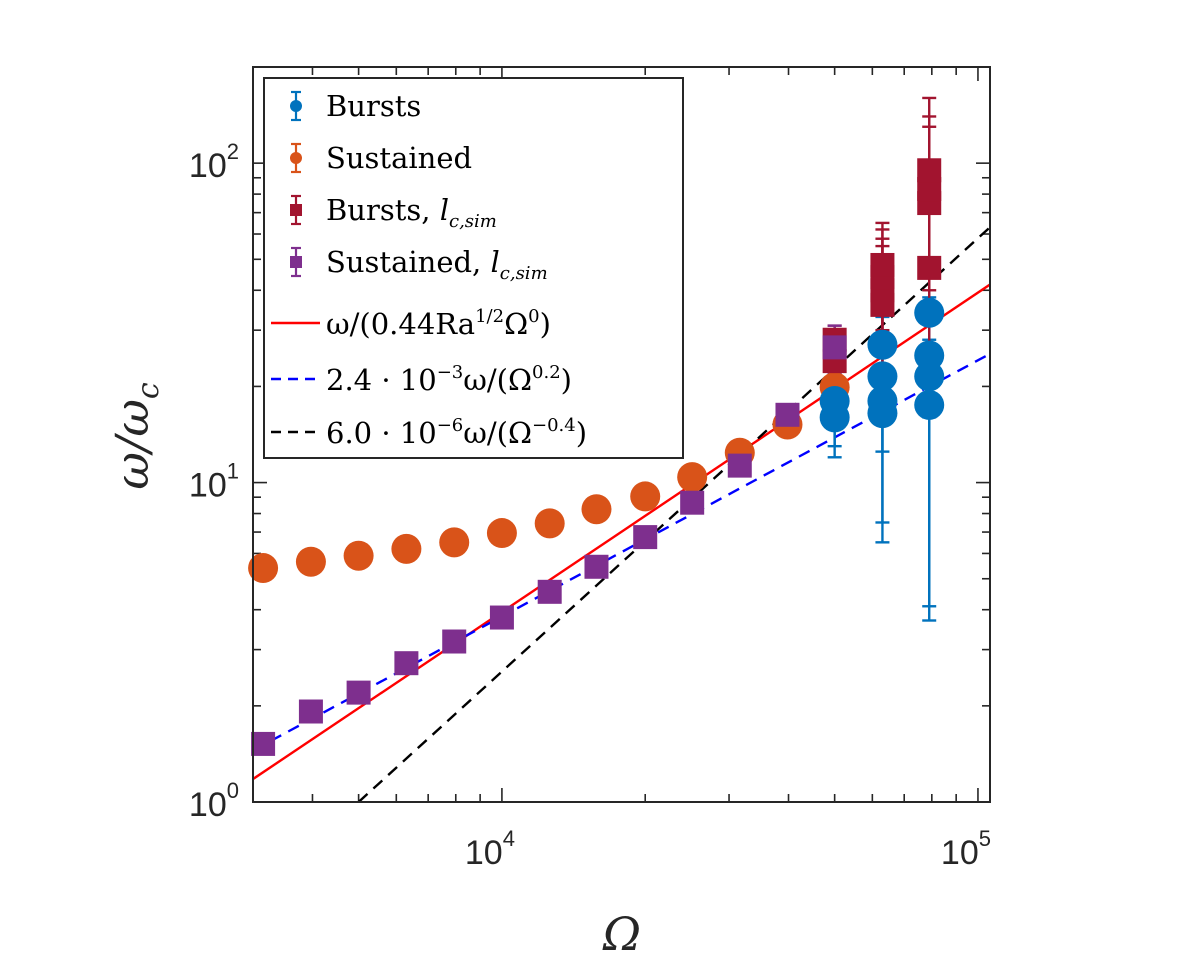  I want to click on legend-label-red-fit: ω/(0.44Ra1/2Ω0), so click(438, 323).